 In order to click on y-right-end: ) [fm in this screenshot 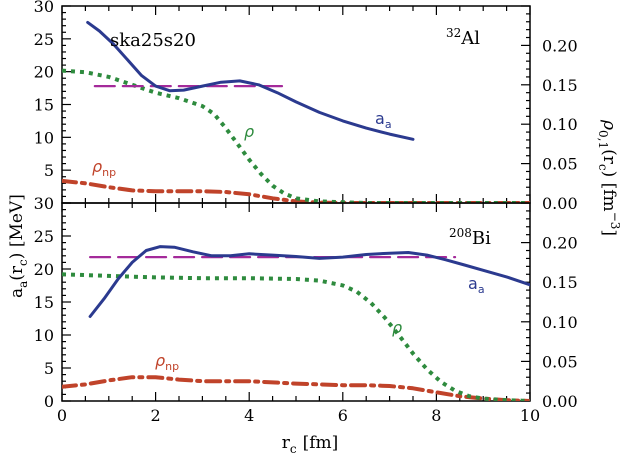, I will do `click(609, 191)`.